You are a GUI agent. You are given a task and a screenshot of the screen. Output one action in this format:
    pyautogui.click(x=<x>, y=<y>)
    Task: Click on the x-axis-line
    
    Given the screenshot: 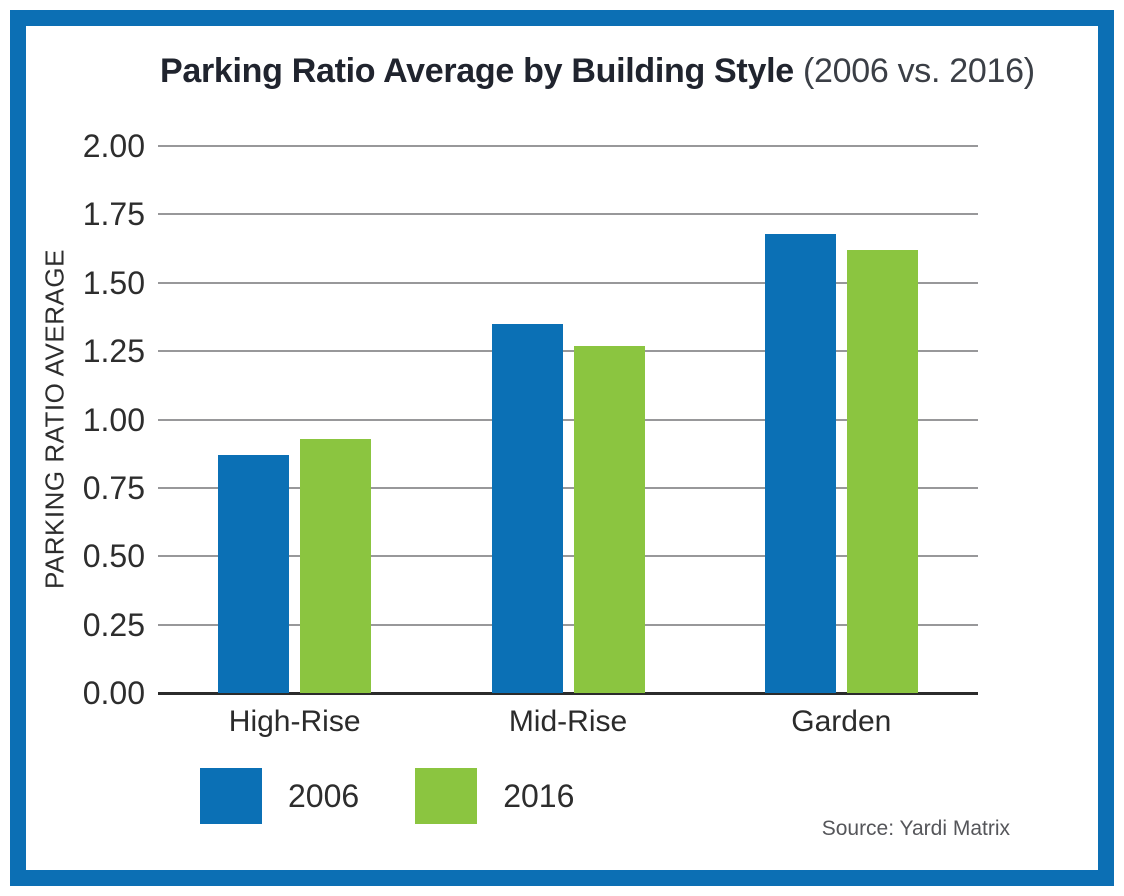 What is the action you would take?
    pyautogui.click(x=568, y=693)
    